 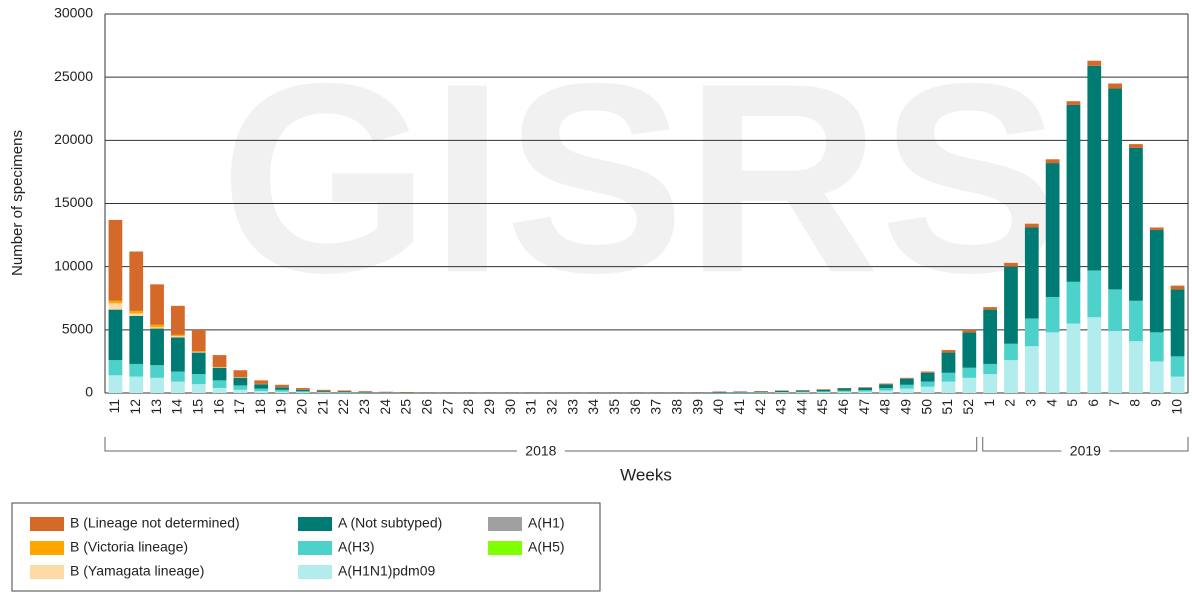 What do you see at coordinates (1010, 403) in the screenshot?
I see `x-tick-label: 2` at bounding box center [1010, 403].